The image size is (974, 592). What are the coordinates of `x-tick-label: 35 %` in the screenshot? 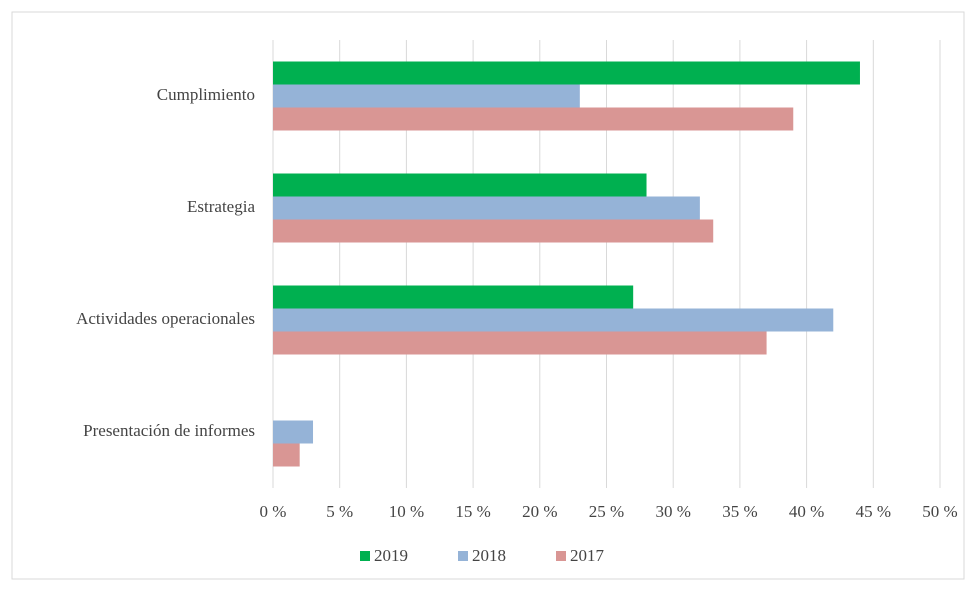 It's located at (739, 511).